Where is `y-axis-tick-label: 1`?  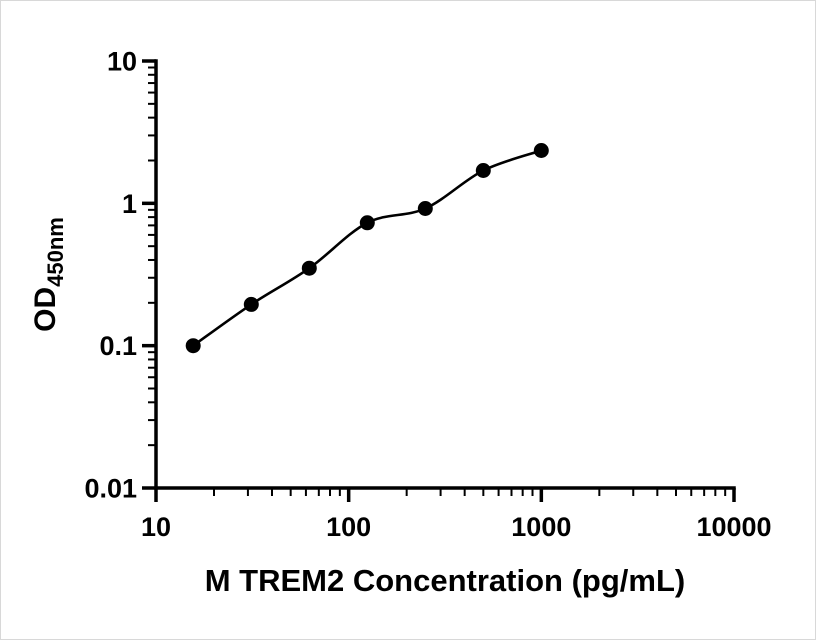 y-axis-tick-label: 1 is located at coordinates (129, 204).